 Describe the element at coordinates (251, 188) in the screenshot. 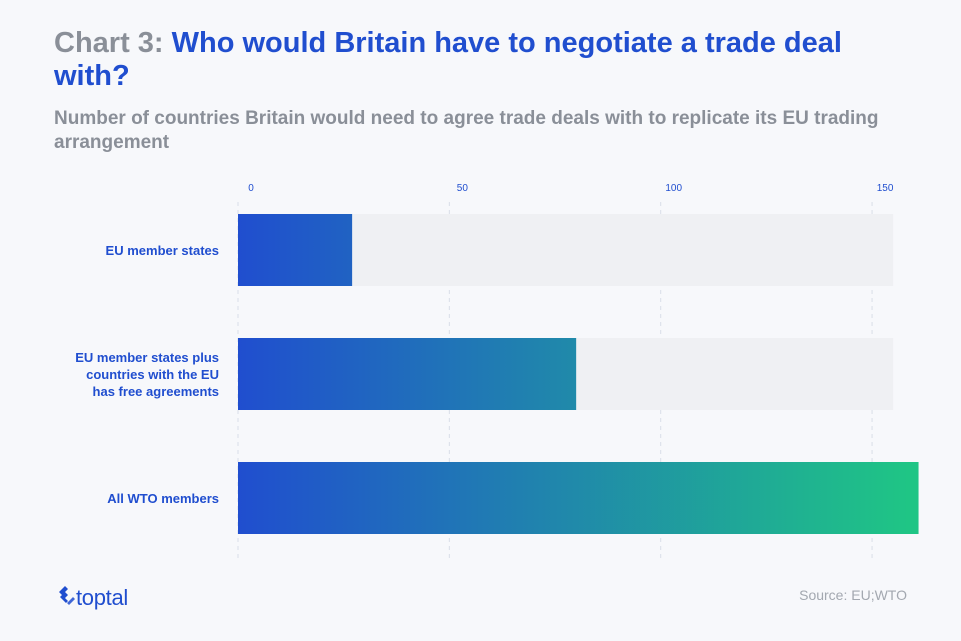

I see `x-tick-label: 0` at that location.